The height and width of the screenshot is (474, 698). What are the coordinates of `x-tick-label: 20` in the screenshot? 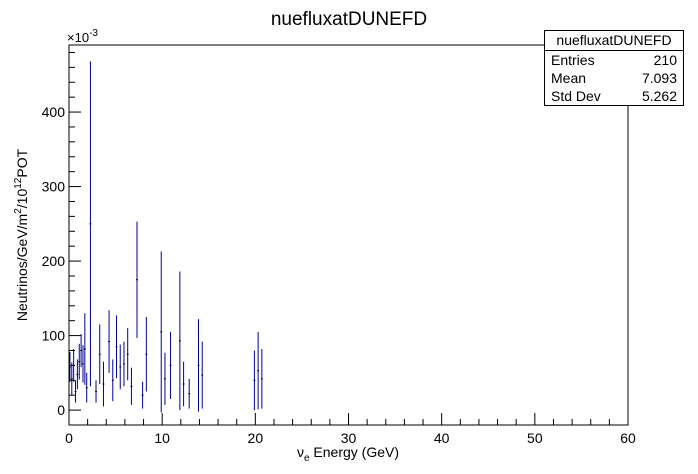 It's located at (256, 438).